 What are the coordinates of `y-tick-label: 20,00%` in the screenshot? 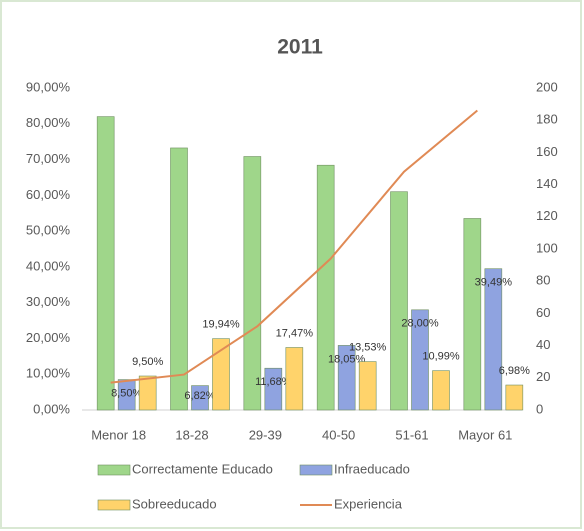 It's located at (48, 337).